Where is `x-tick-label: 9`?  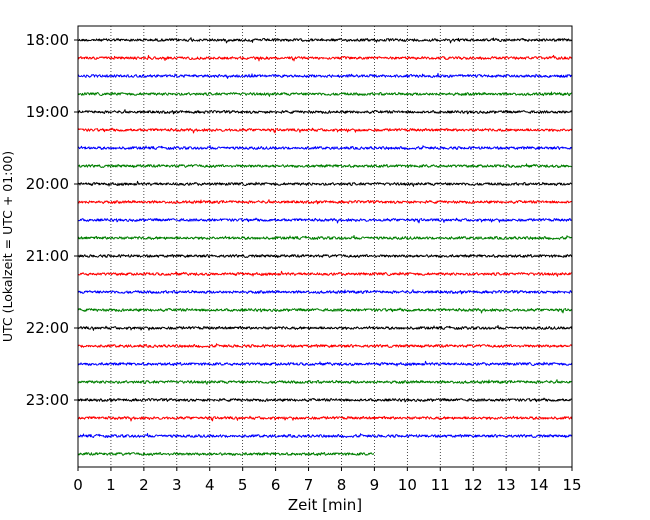
x-tick-label: 9 is located at coordinates (375, 485).